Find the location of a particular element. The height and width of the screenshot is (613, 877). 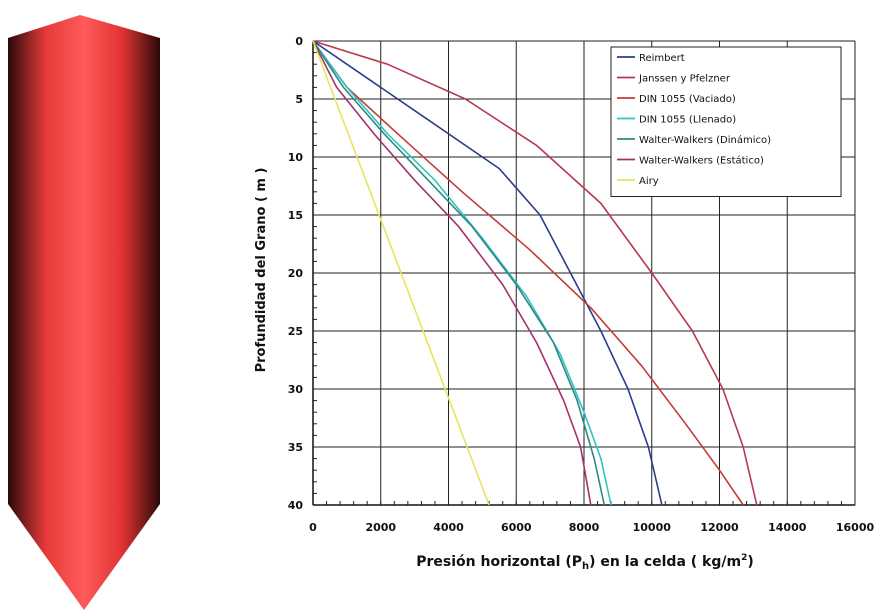

legend-entry: DIN 1055 (Llenado) is located at coordinates (687, 120).